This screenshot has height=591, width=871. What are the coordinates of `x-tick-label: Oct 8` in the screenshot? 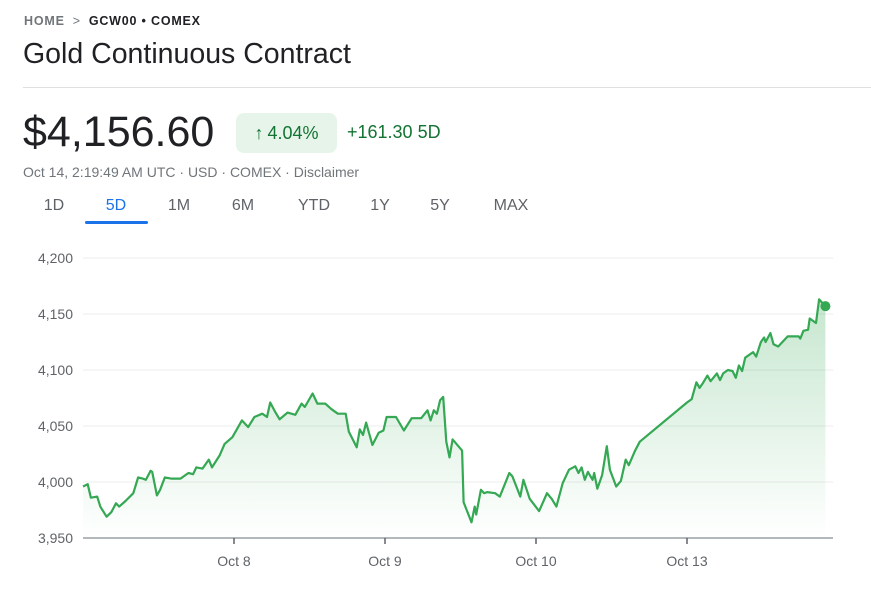 It's located at (234, 561).